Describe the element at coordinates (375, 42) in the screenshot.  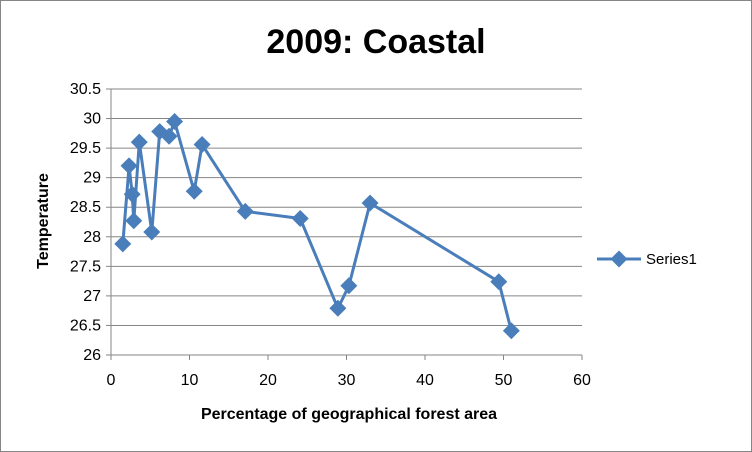
I see `chart-title: 2009: Coastal` at that location.